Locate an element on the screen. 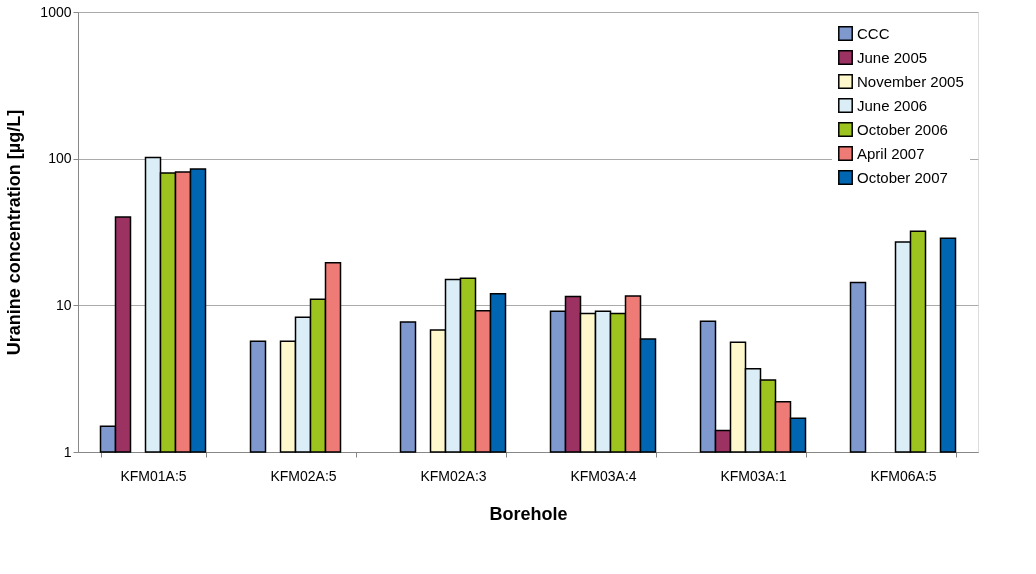  y-axis-title: Uranine concentration [µg/L] is located at coordinates (14, 232).